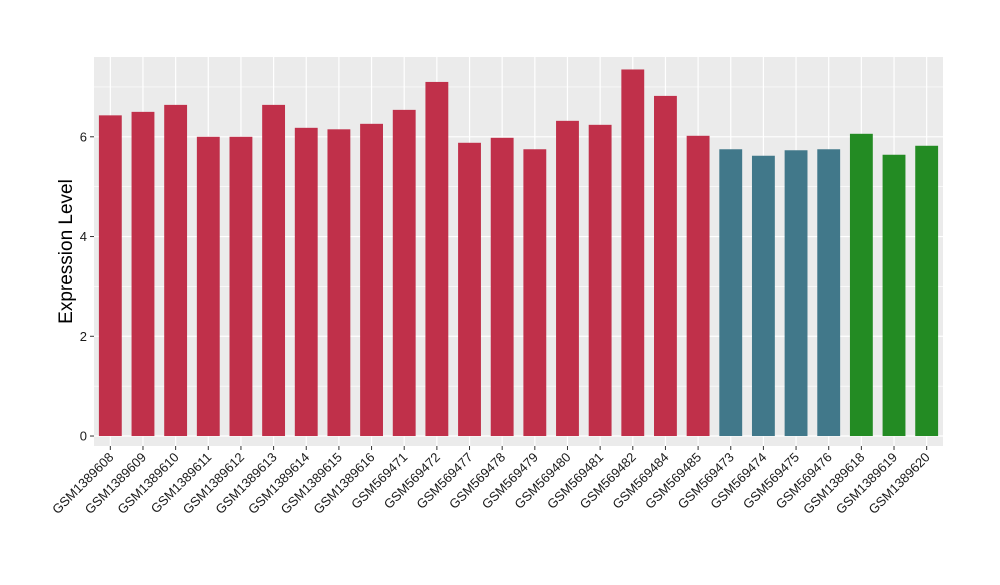  I want to click on bar-GSM569484, so click(665, 266).